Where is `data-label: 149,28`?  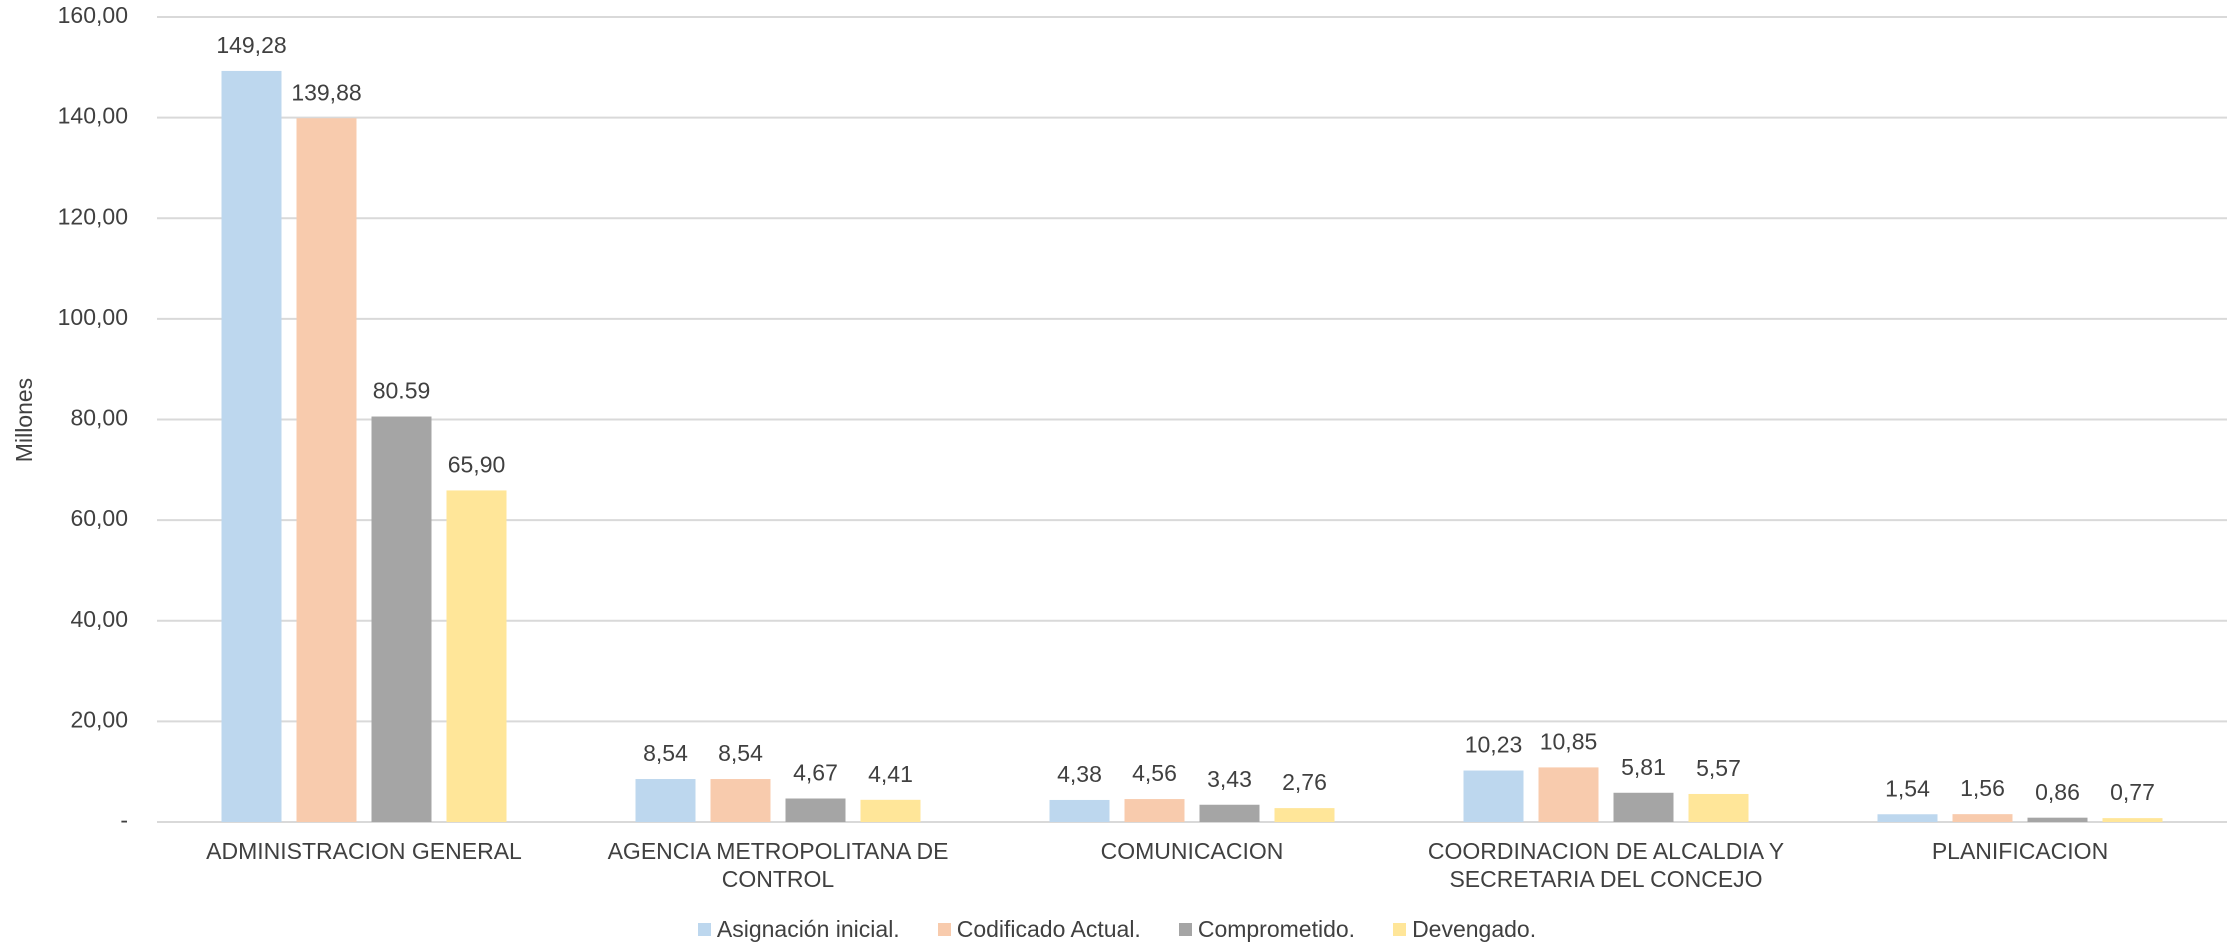 data-label: 149,28 is located at coordinates (251, 45).